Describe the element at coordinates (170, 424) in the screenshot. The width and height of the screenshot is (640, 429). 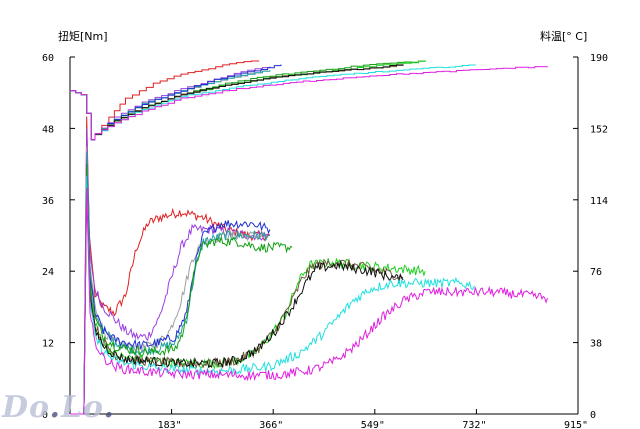
I see `x-tick-label: 183"` at that location.